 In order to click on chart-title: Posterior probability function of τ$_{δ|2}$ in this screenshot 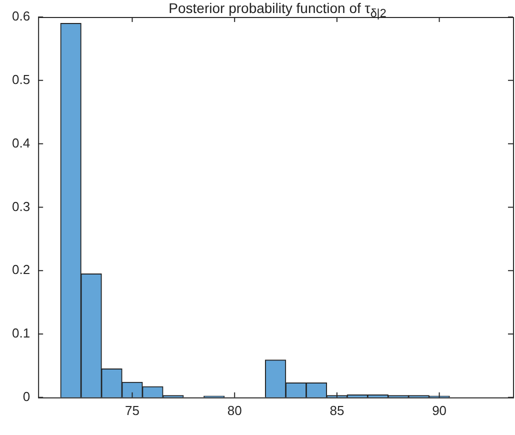, I will do `click(278, 10)`.